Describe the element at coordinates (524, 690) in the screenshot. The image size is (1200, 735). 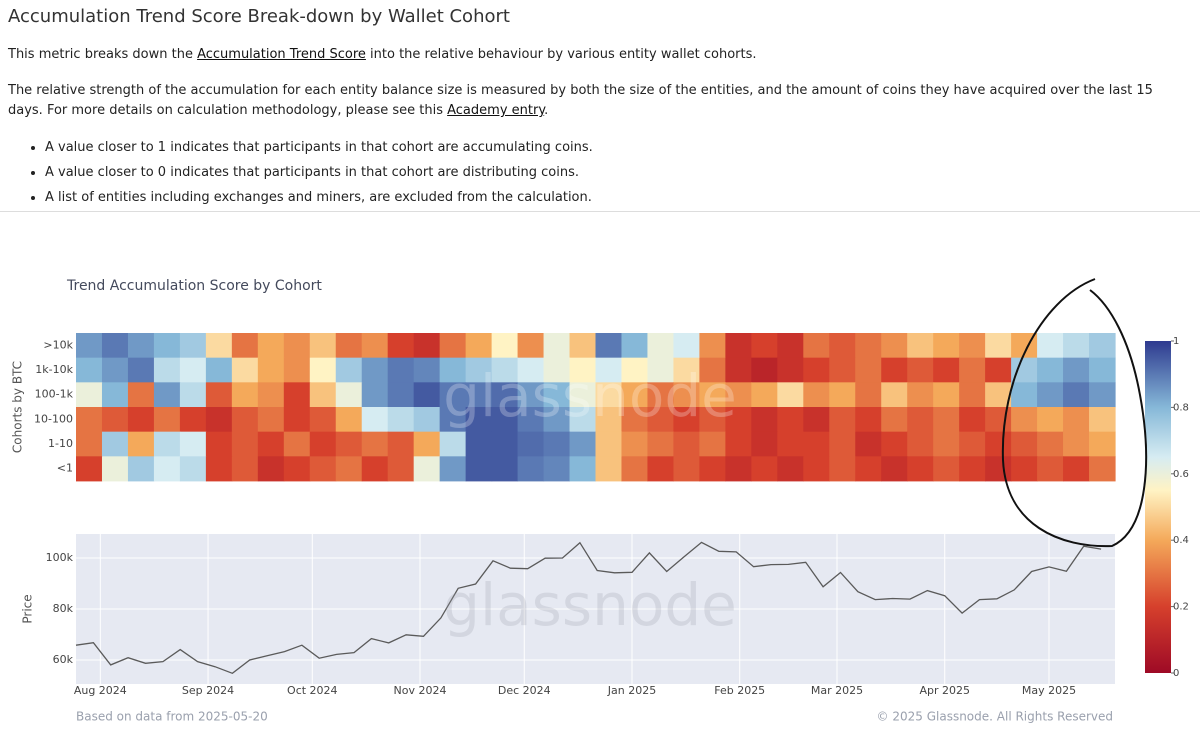
I see `x-tick-label: Dec 2024` at that location.